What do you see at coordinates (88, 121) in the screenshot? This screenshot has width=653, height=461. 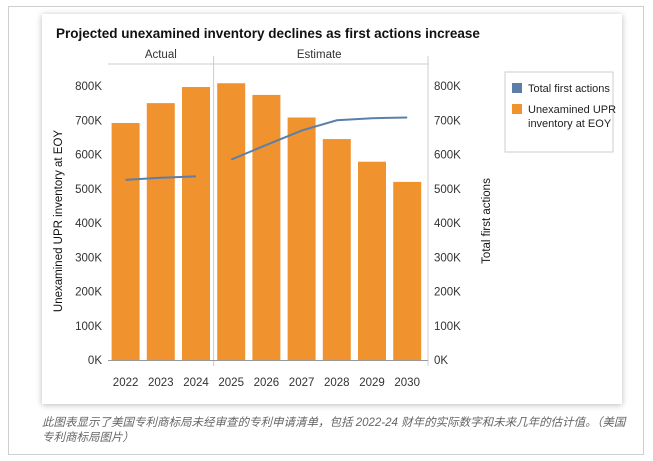 I see `y-left-tick-label: 700K` at bounding box center [88, 121].